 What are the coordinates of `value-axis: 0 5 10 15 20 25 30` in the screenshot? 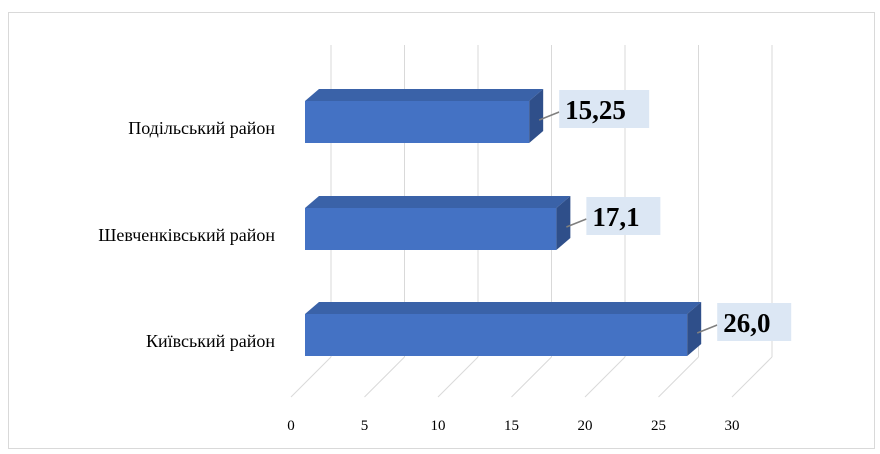 It's located at (513, 426).